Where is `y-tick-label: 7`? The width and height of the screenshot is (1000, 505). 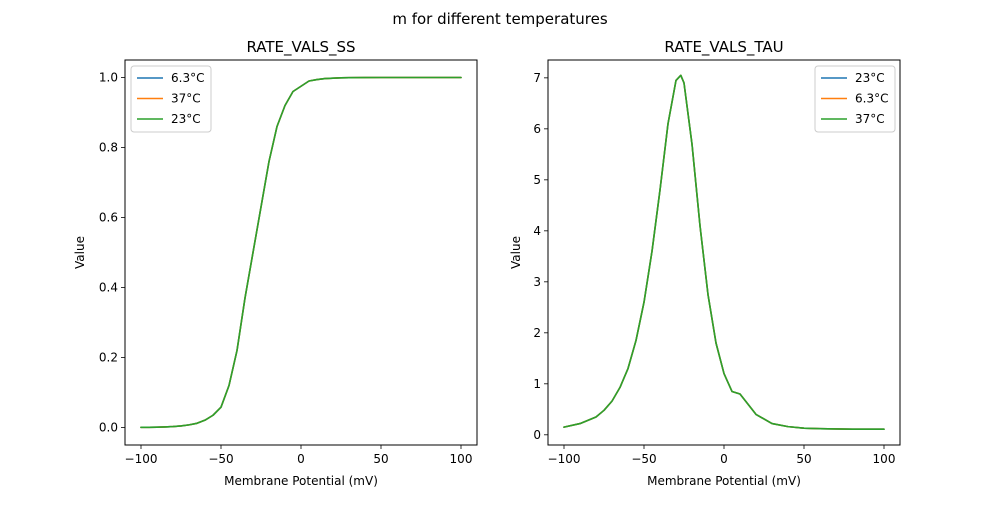 y-tick-label: 7 is located at coordinates (537, 78).